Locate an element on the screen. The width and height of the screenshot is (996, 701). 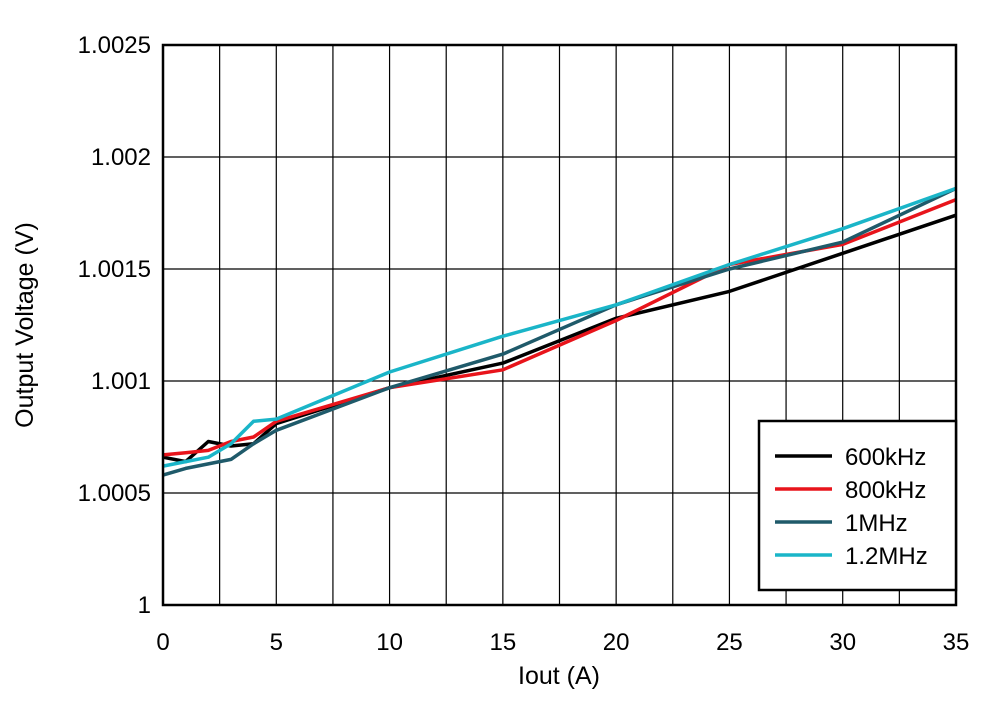
x-axis-title: Iout (A) is located at coordinates (559, 676).